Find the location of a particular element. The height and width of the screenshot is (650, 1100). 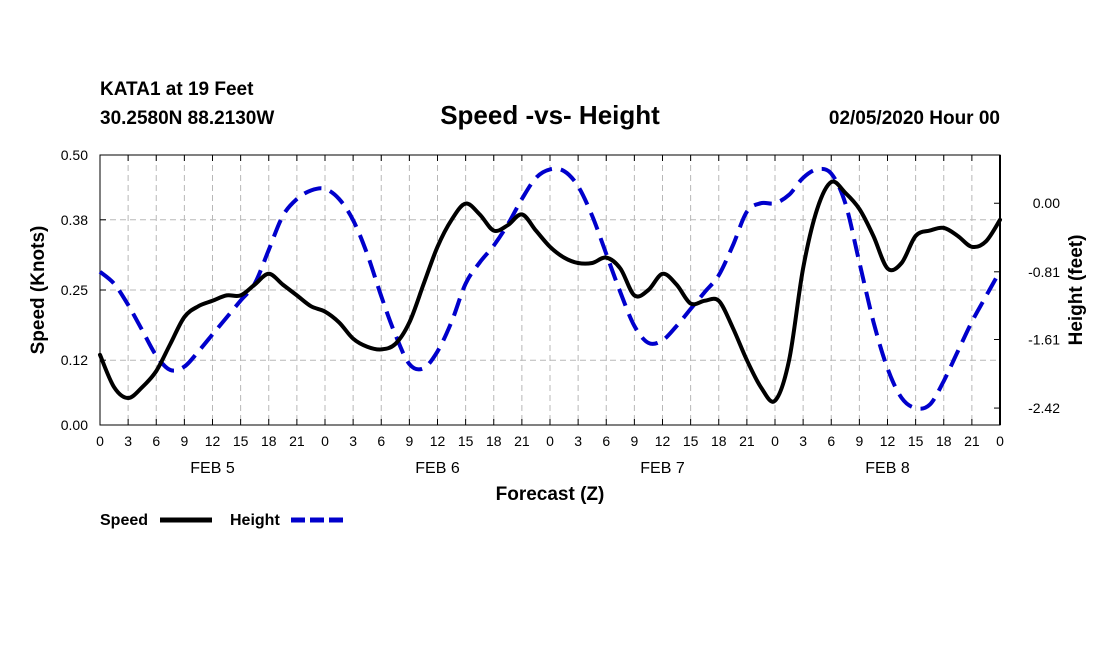

right-tick-label: -1.61 is located at coordinates (1044, 340).